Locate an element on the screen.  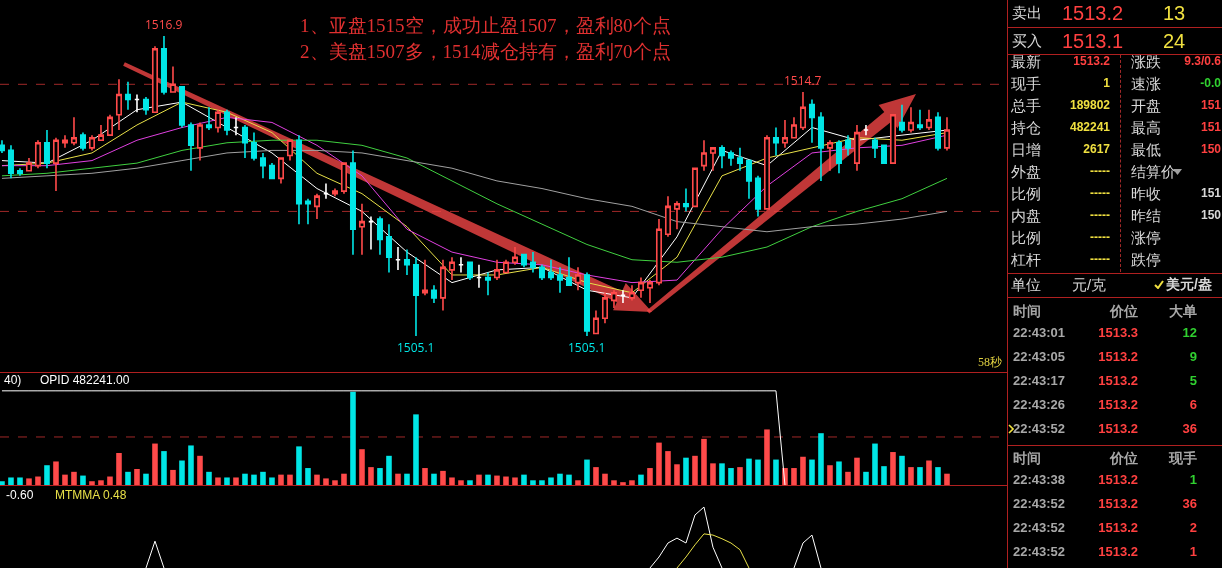
text: 22:43:01 is located at coordinates (1039, 332).